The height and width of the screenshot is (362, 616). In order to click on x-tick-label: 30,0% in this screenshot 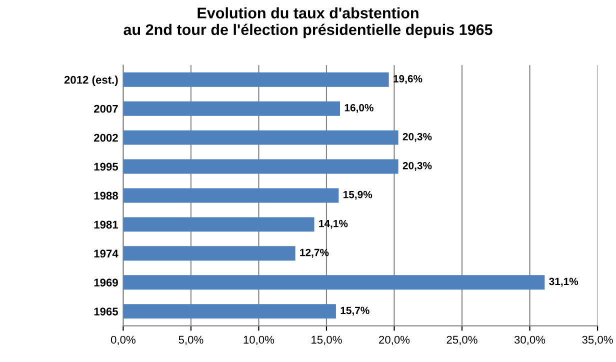, I will do `click(530, 340)`.